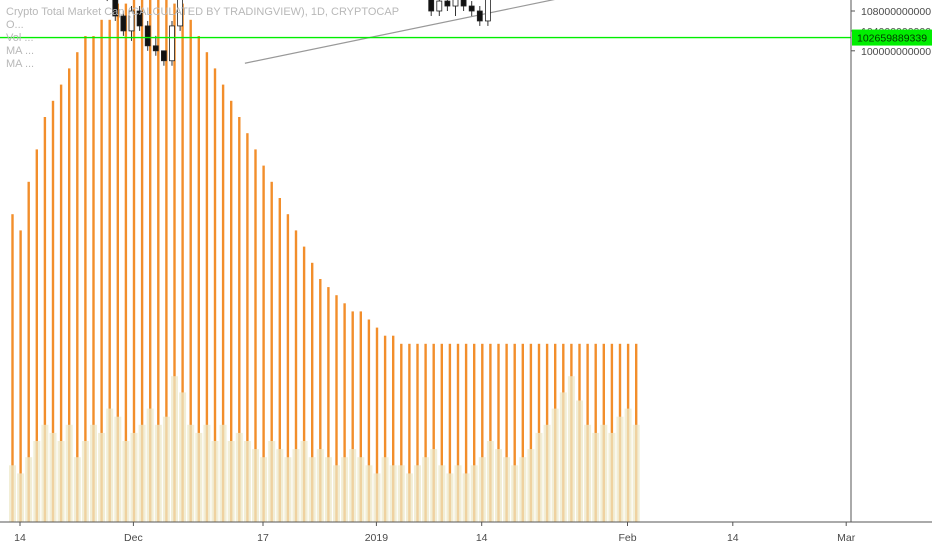  I want to click on time-tick-label: Feb, so click(627, 538).